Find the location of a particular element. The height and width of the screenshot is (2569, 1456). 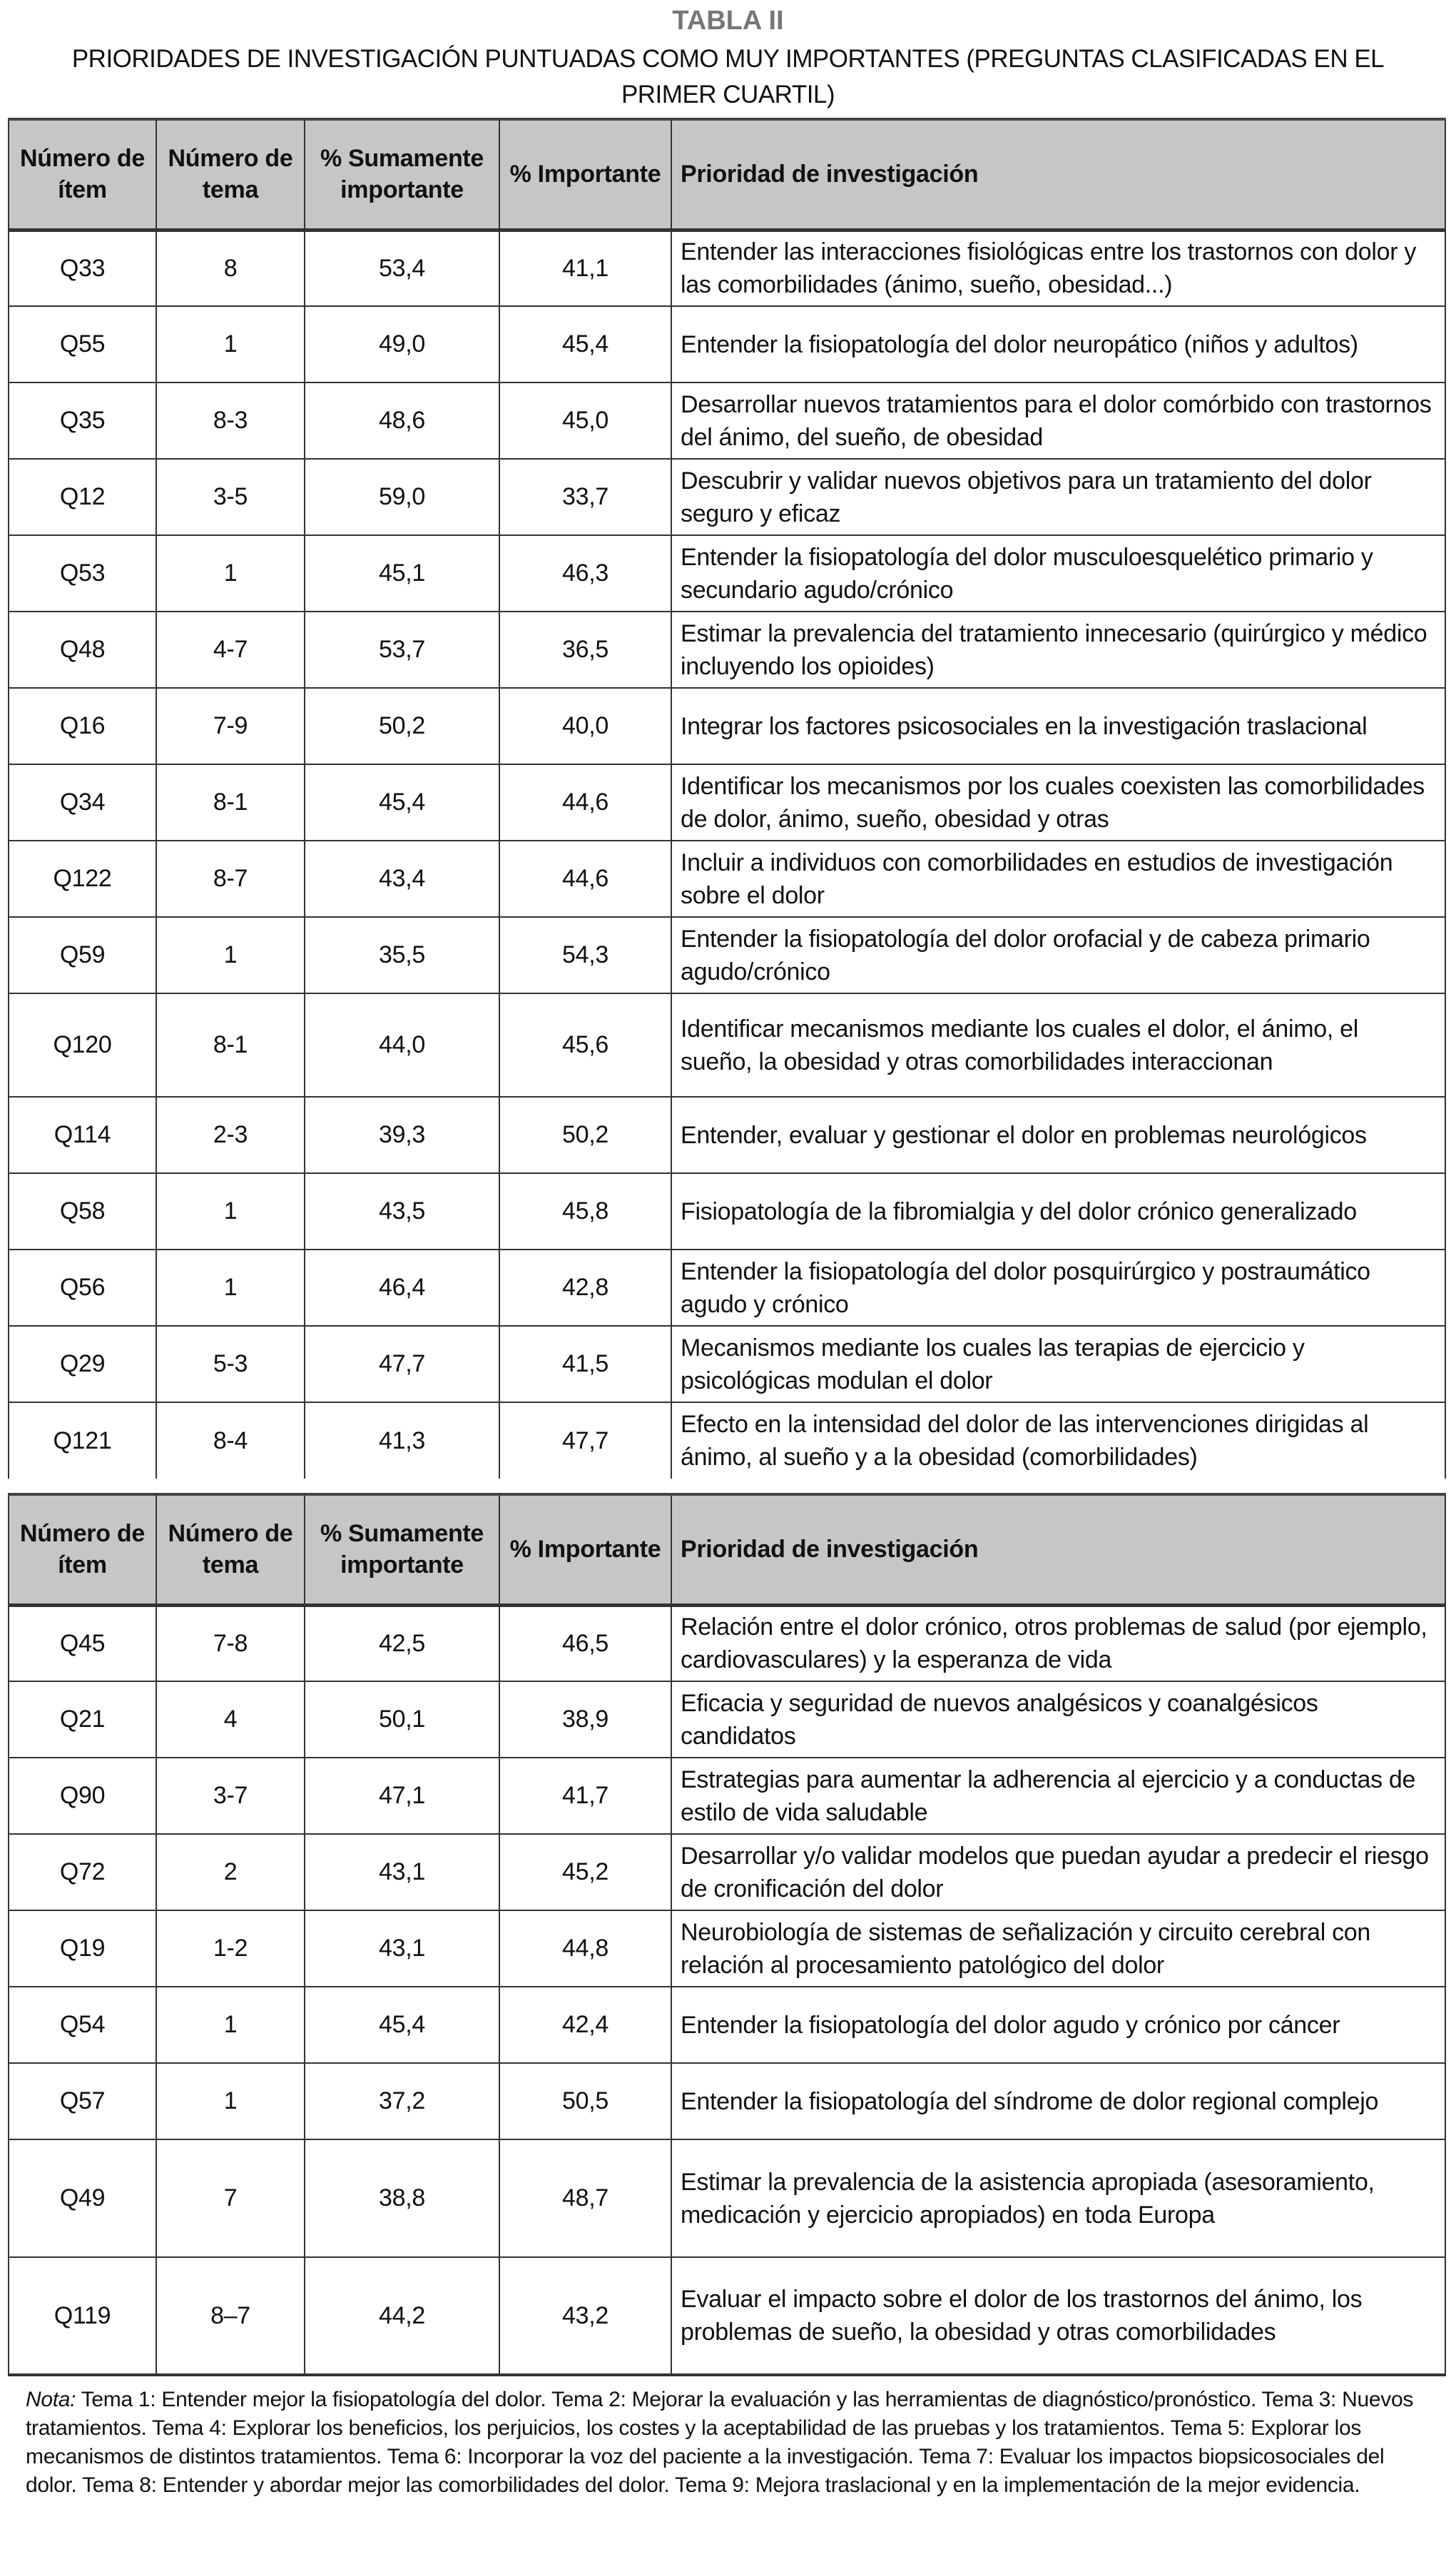

cell-sumamente: 53,4 is located at coordinates (402, 268).